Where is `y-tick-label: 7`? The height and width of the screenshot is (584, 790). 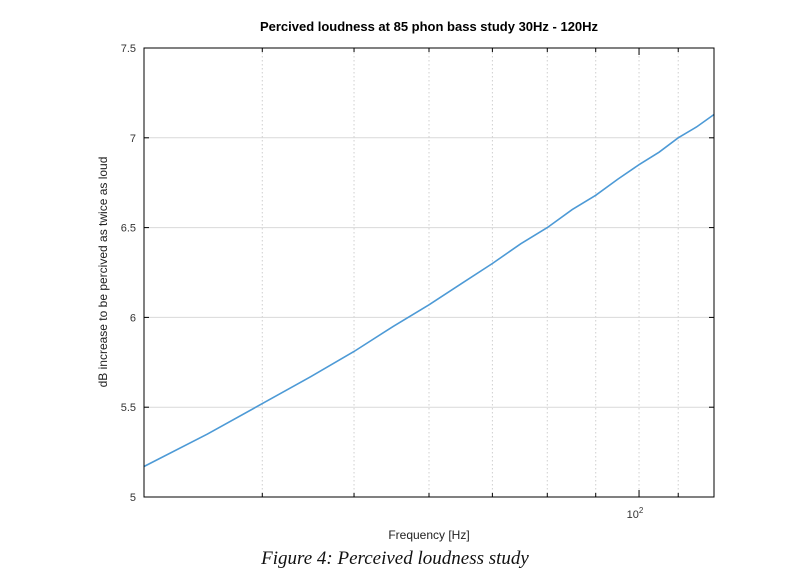 y-tick-label: 7 is located at coordinates (133, 139).